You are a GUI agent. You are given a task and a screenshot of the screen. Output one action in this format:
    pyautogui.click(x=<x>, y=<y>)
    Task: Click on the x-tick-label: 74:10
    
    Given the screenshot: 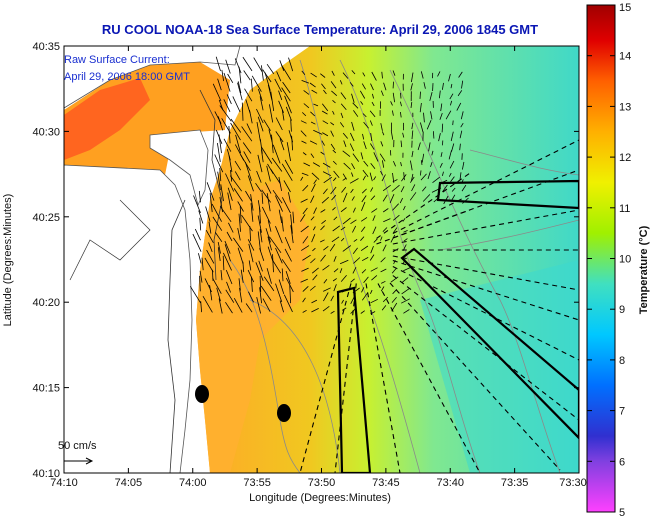 What is the action you would take?
    pyautogui.click(x=64, y=483)
    